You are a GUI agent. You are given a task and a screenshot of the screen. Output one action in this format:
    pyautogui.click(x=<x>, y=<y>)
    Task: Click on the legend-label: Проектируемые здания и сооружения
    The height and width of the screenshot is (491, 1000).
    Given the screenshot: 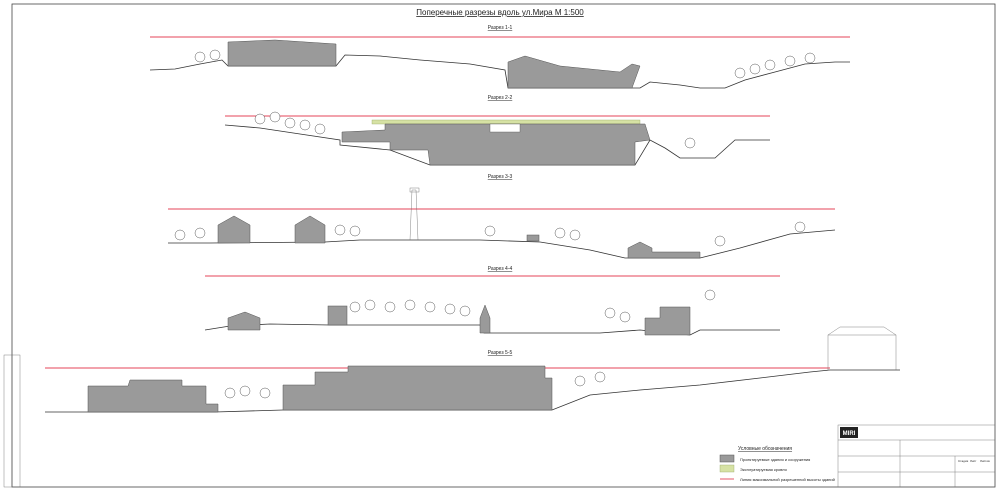 What is the action you would take?
    pyautogui.click(x=775, y=459)
    